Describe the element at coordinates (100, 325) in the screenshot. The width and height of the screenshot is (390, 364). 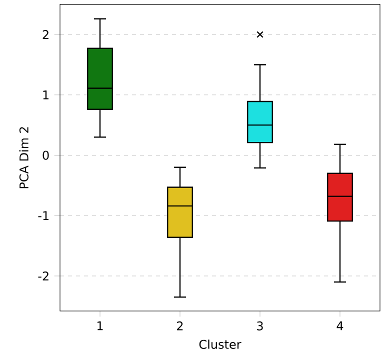
I see `x-tick-label: 1` at that location.